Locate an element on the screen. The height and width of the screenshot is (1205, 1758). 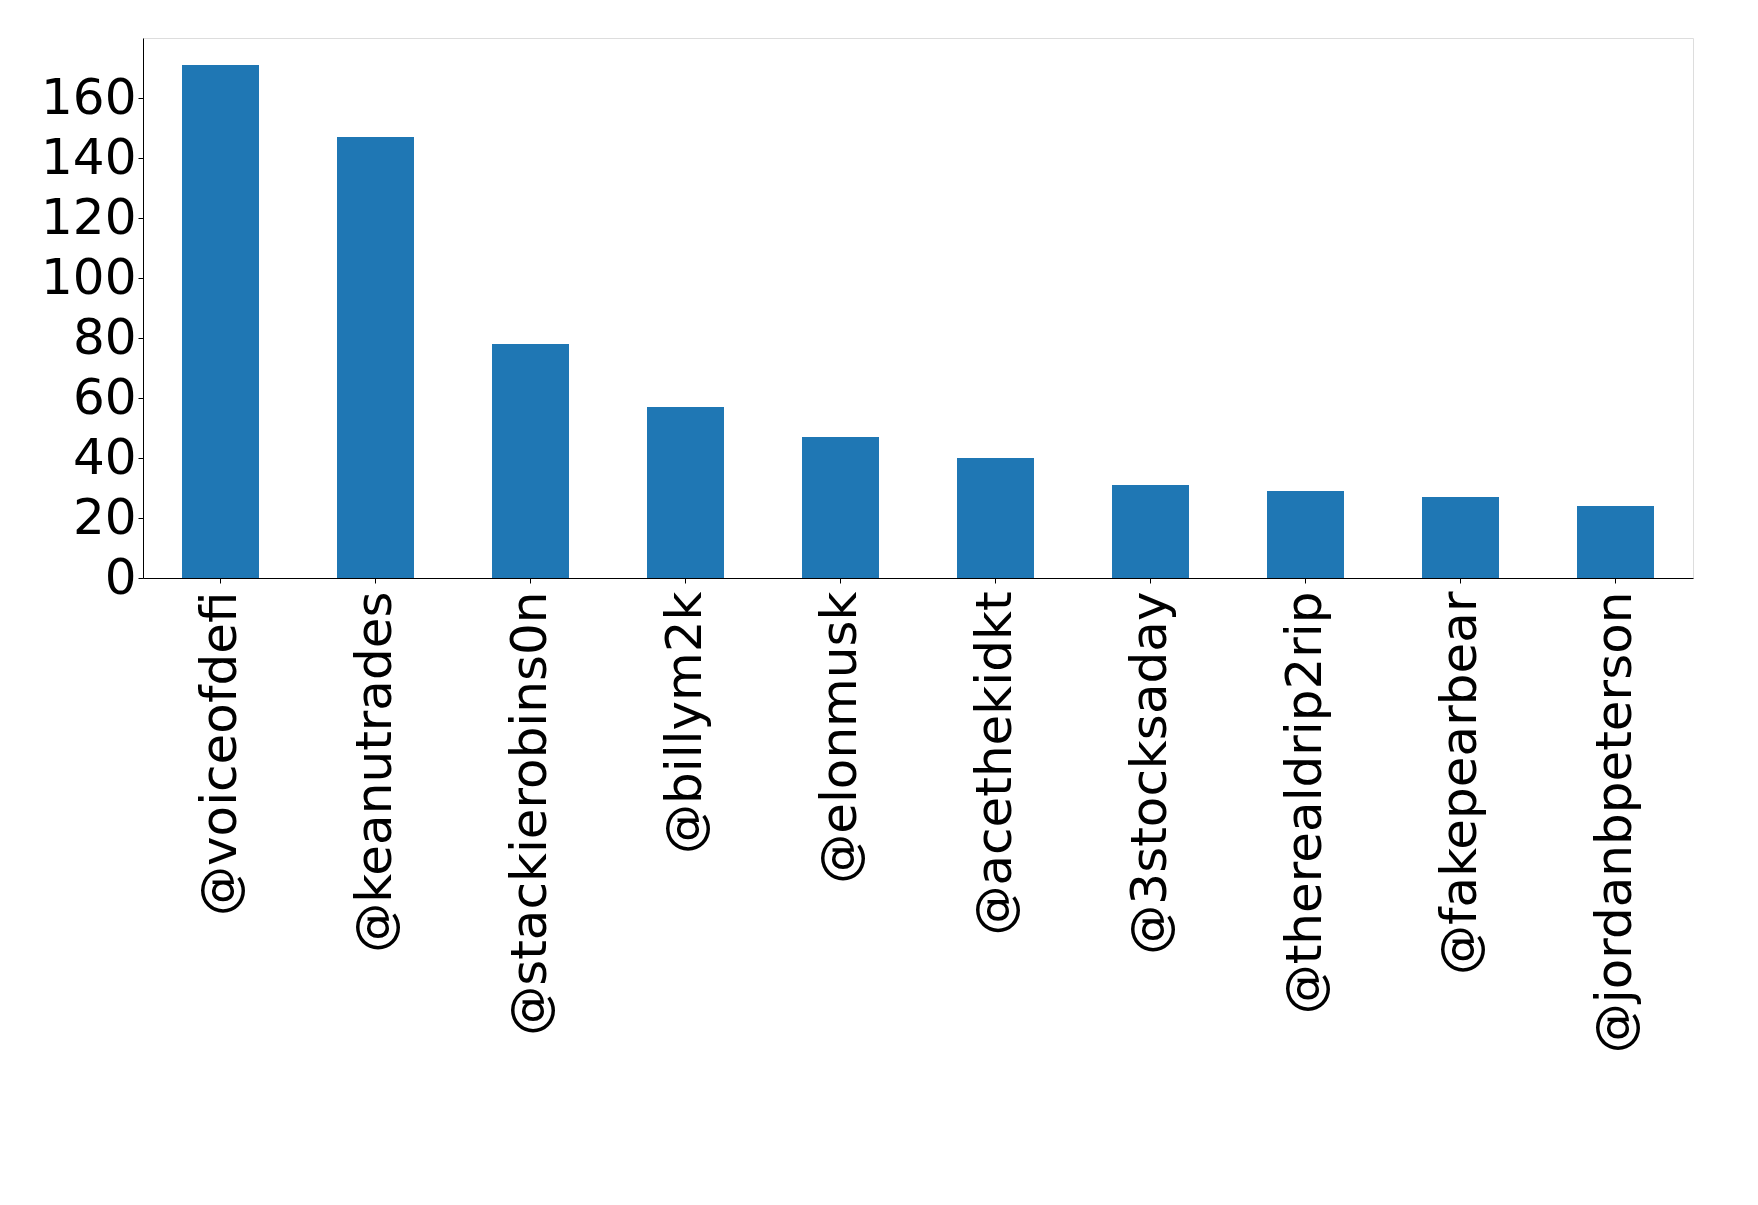
x-tick-label: @therealdrip2rip is located at coordinates (1303, 803).